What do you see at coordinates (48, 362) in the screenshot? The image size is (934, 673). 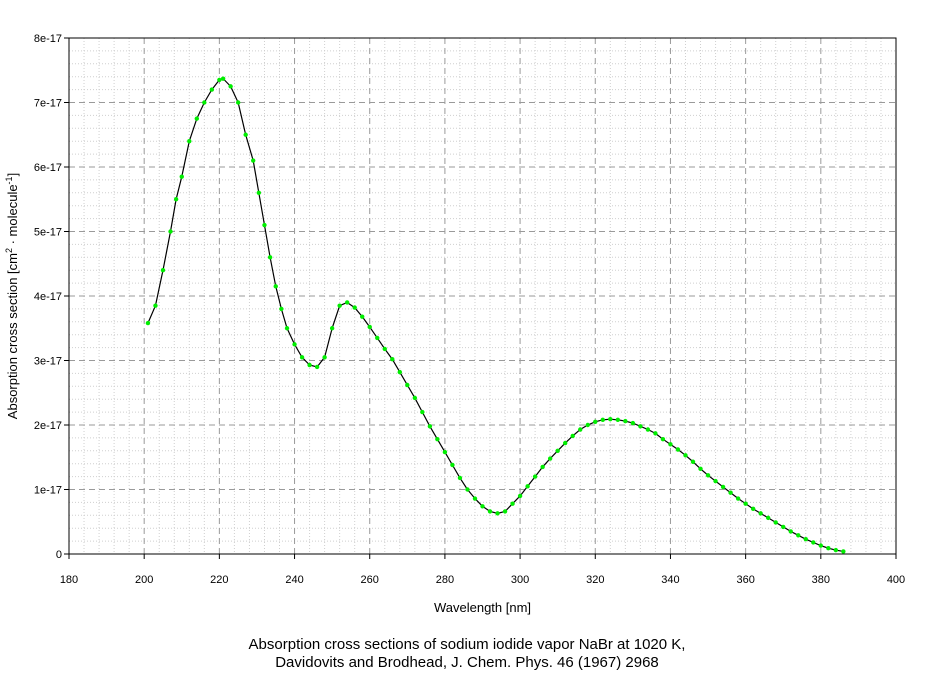 I see `y-tick-label: 3e-17` at bounding box center [48, 362].